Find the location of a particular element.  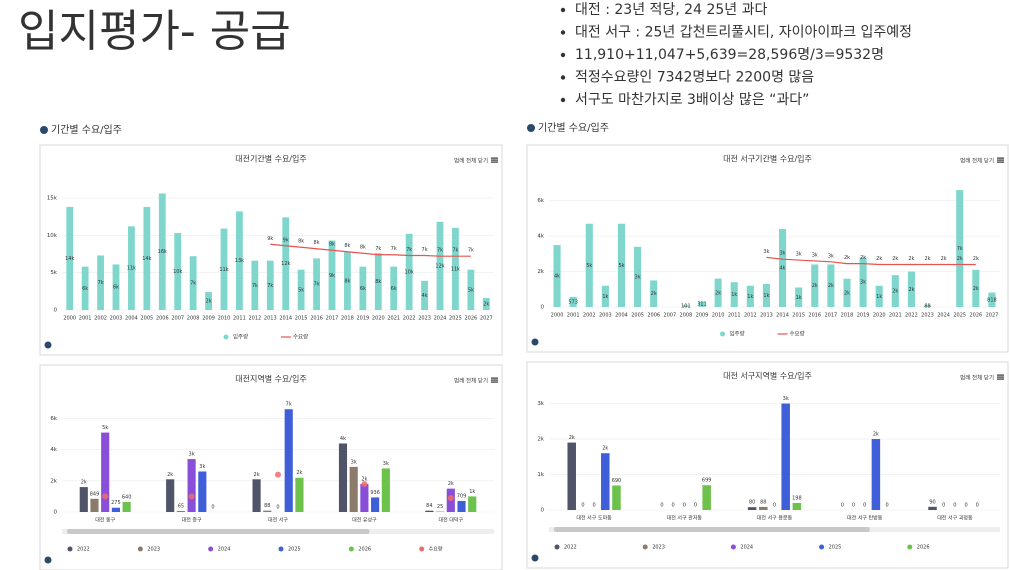

bar-value-label: 690 is located at coordinates (617, 481).